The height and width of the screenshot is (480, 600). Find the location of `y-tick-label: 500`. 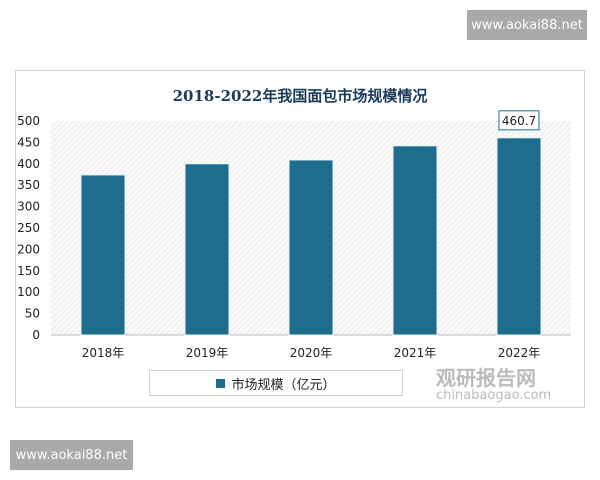

y-tick-label: 500 is located at coordinates (28, 121).